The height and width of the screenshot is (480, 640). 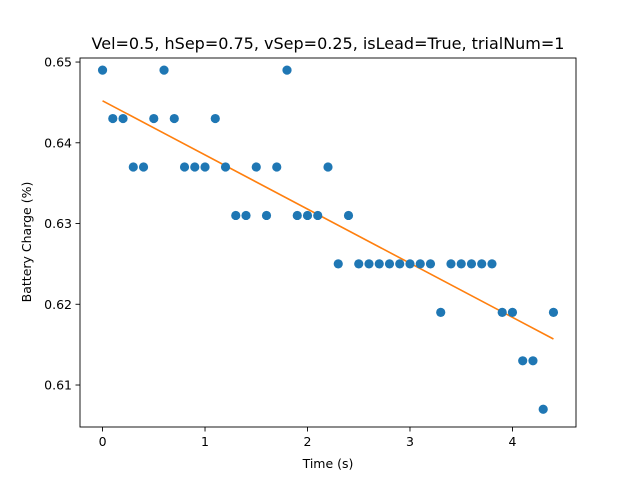 What do you see at coordinates (328, 463) in the screenshot?
I see `x-axis-label: Time (s)` at bounding box center [328, 463].